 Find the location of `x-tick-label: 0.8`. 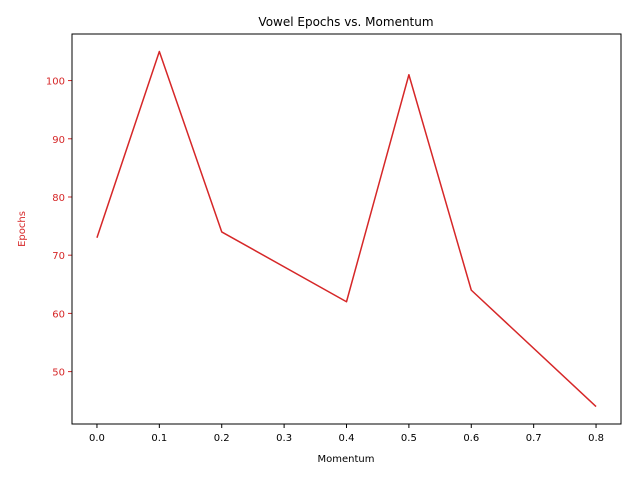

x-tick-label: 0.8 is located at coordinates (596, 438).